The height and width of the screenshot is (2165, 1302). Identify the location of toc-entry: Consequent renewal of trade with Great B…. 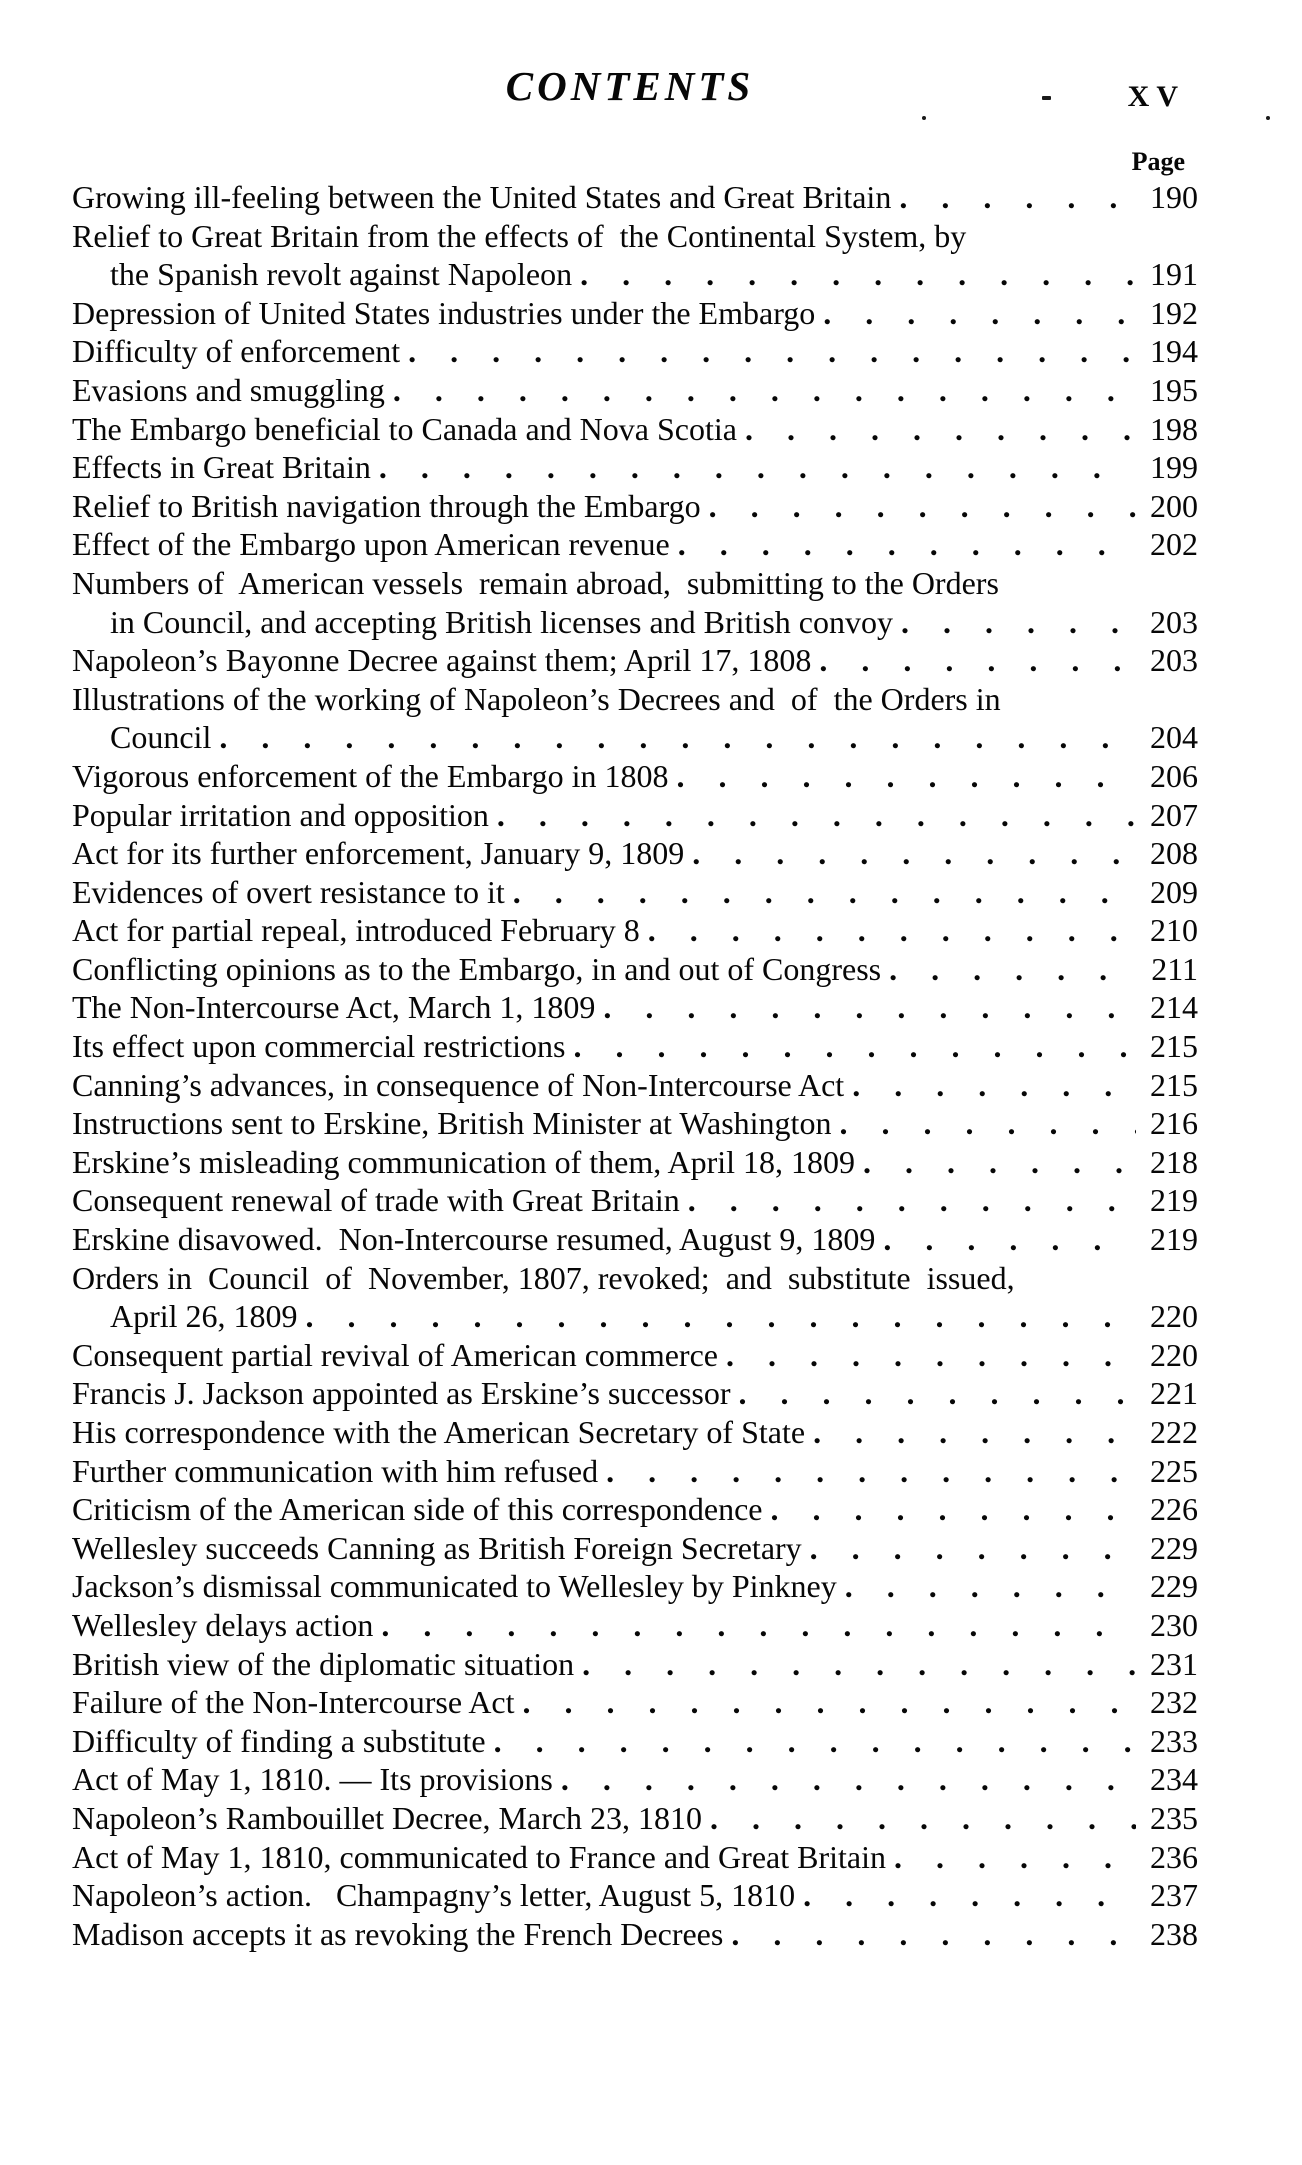
(635, 1200).